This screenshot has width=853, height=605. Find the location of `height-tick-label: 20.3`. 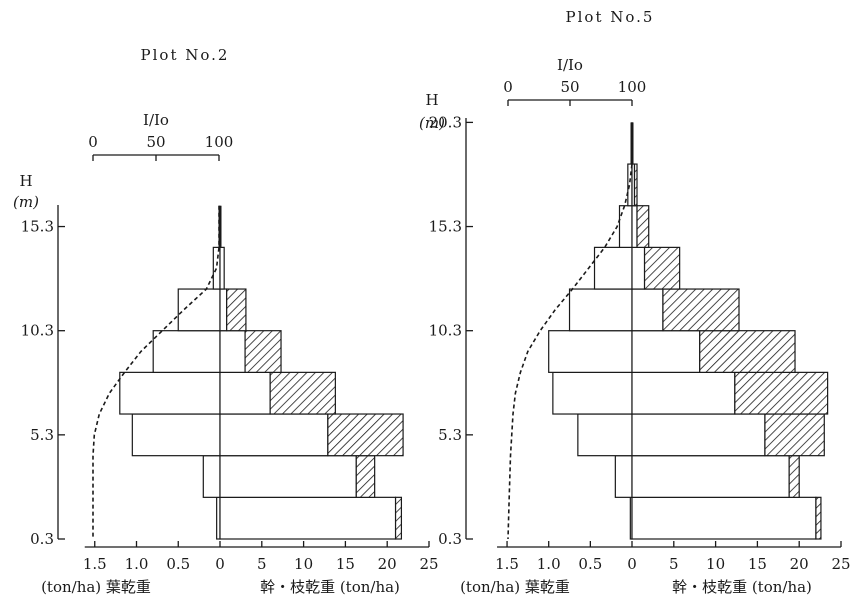

height-tick-label: 20.3 is located at coordinates (445, 122).